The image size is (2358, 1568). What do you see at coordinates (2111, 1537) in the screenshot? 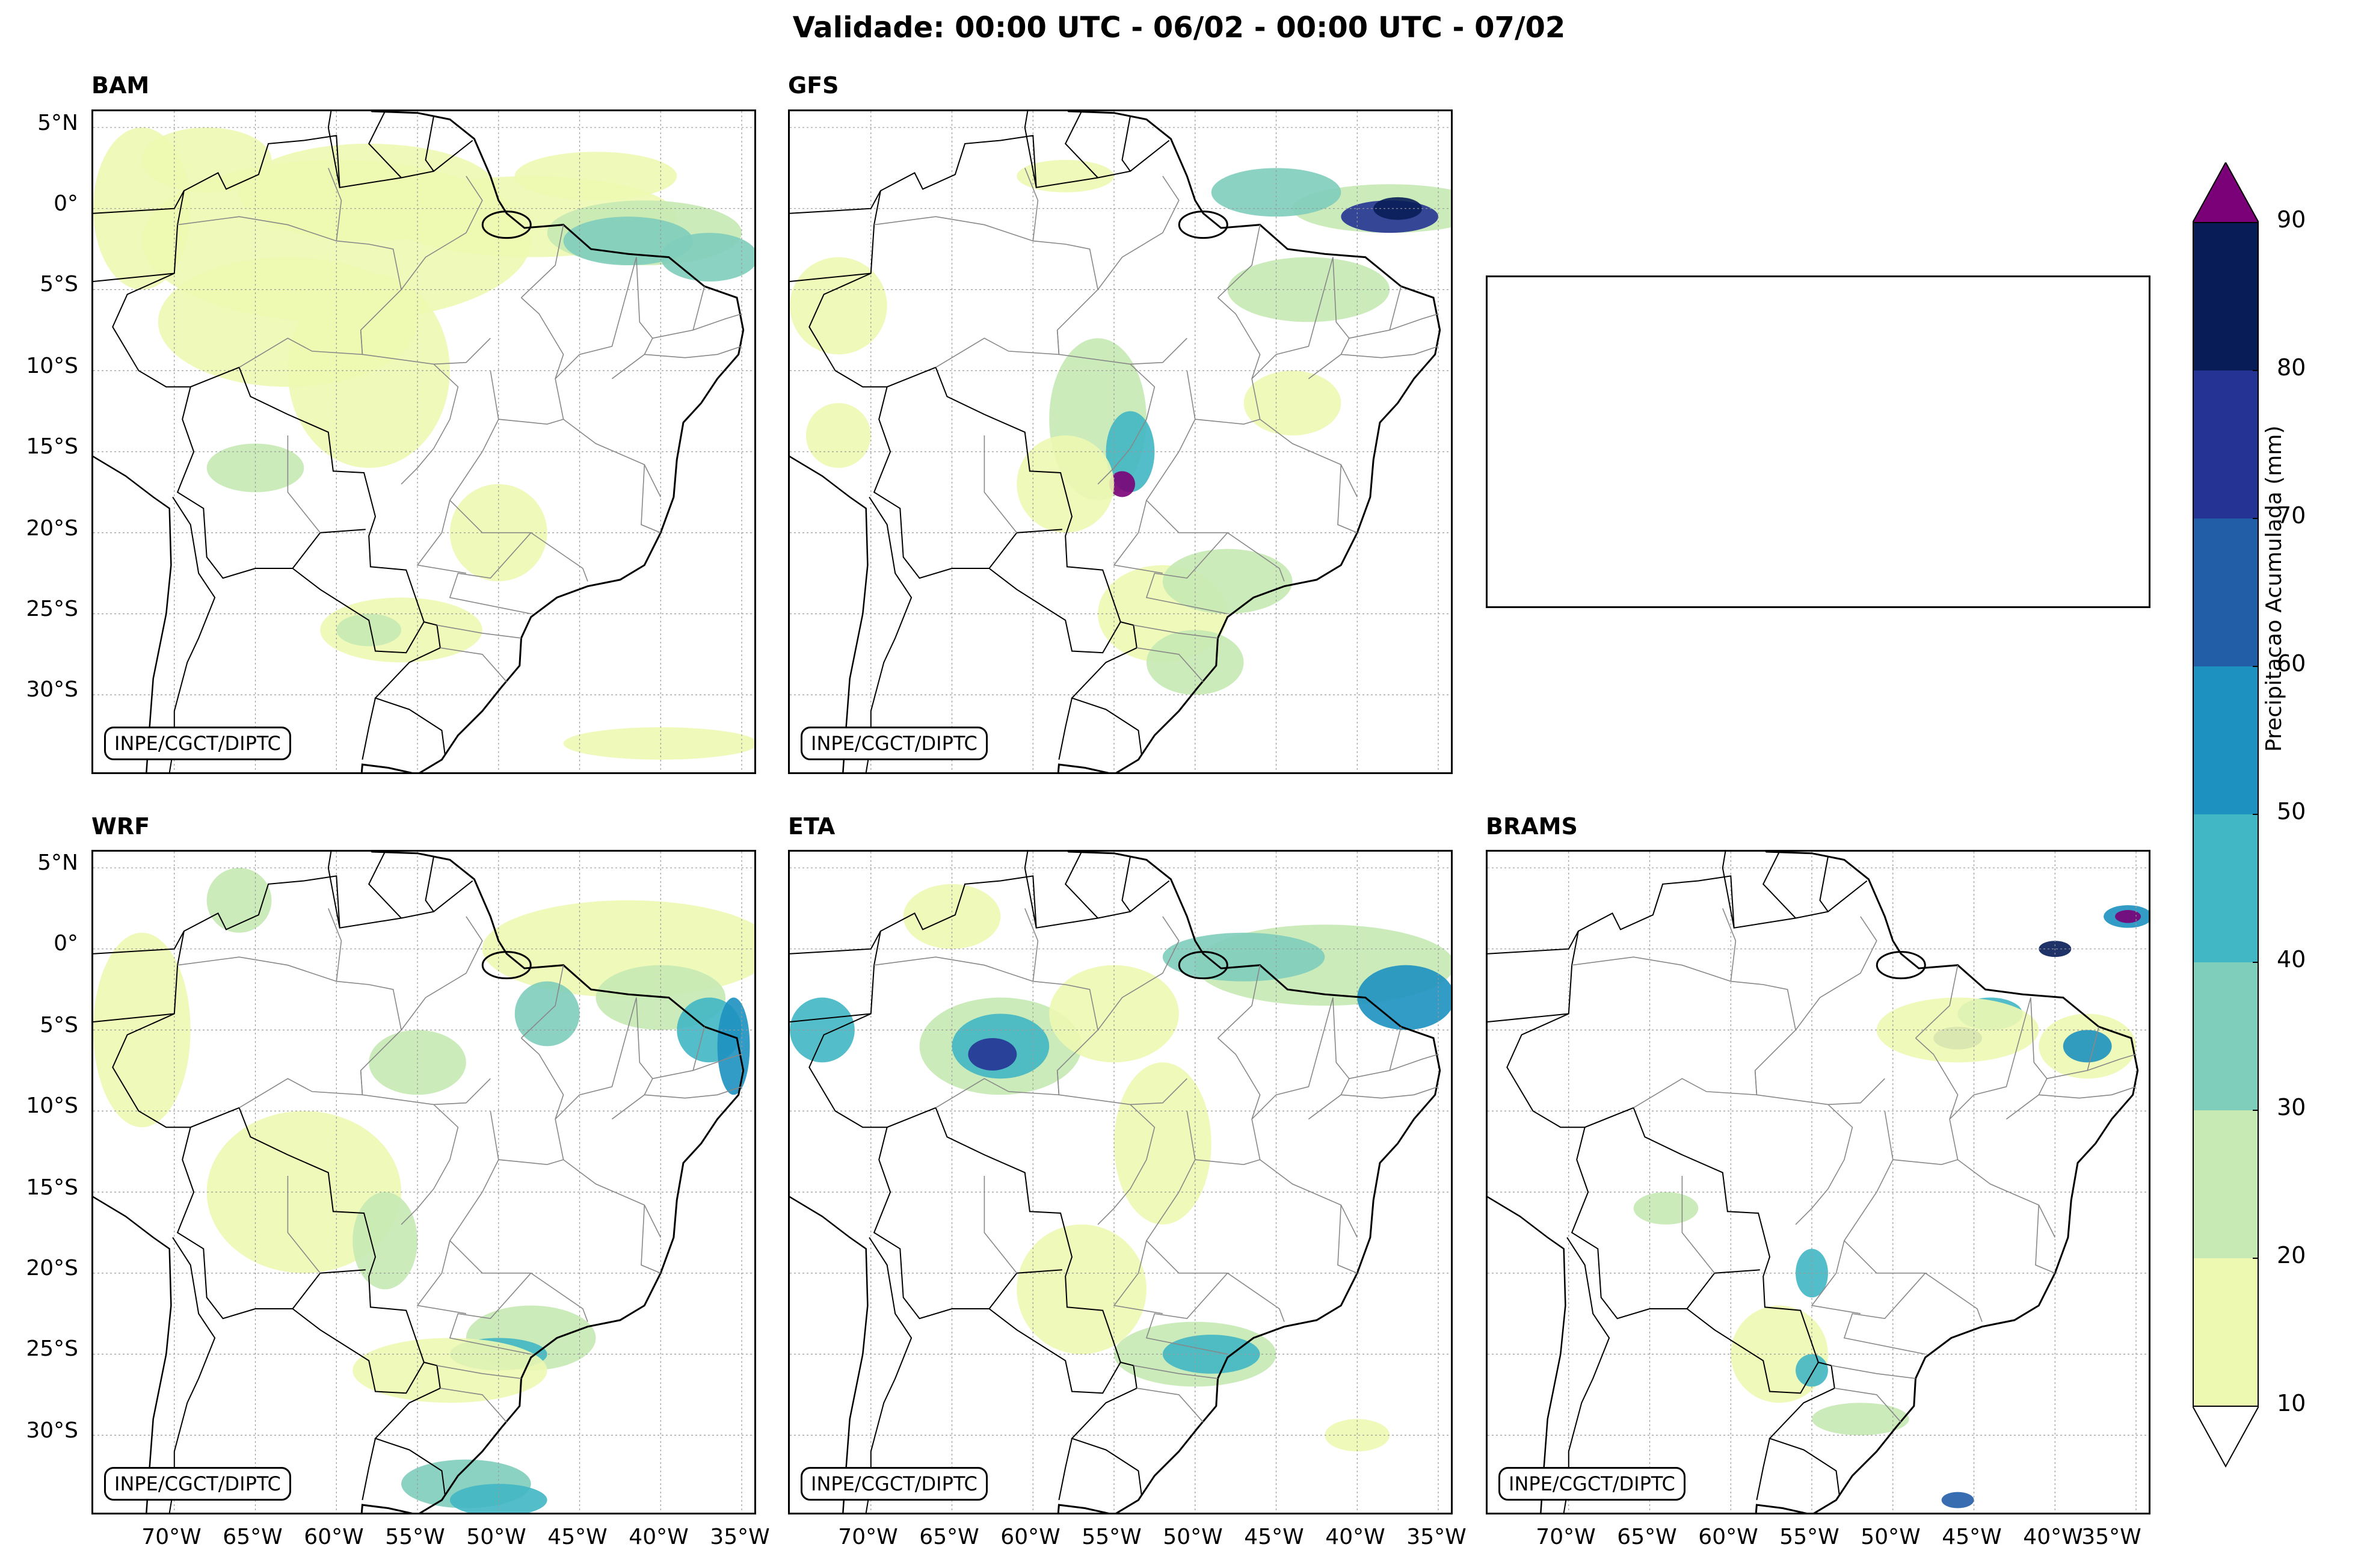
I see `lon-label: 35°W` at bounding box center [2111, 1537].